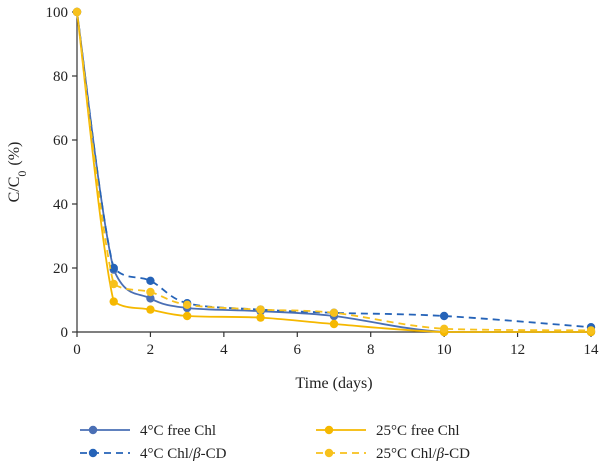 The image size is (600, 465). Describe the element at coordinates (60, 77) in the screenshot. I see `y-tick-label: 80` at that location.